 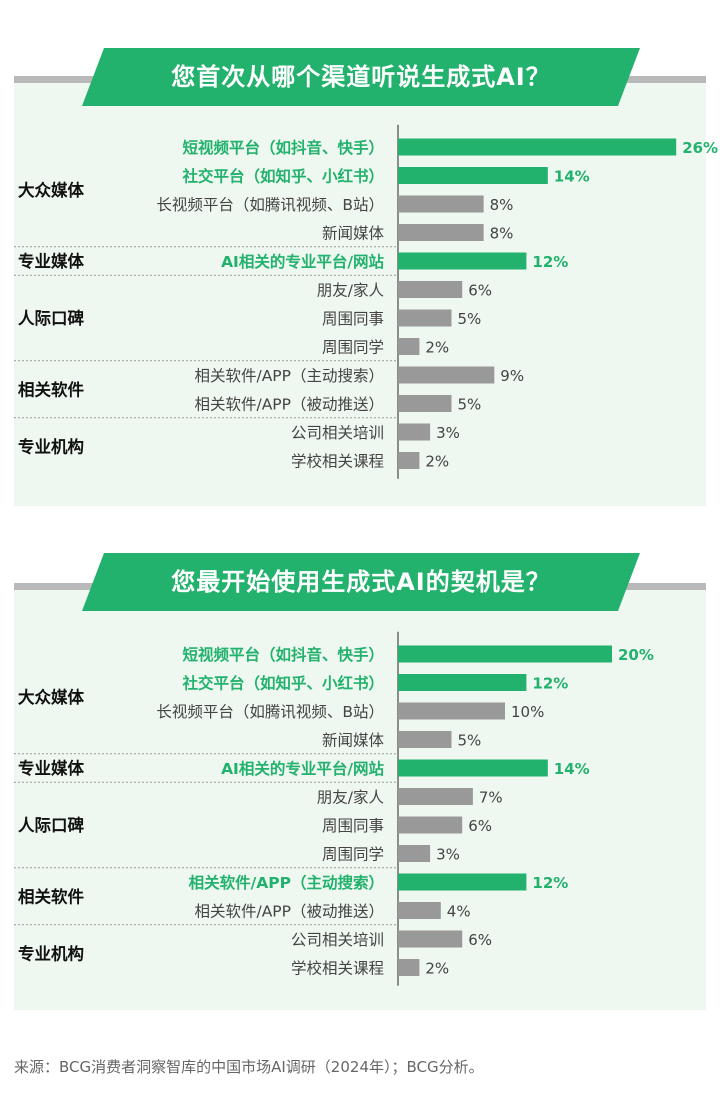 What do you see at coordinates (361, 77) in the screenshot?
I see `chart1-title: 您首次从哪个渠道听说生成式AI？` at bounding box center [361, 77].